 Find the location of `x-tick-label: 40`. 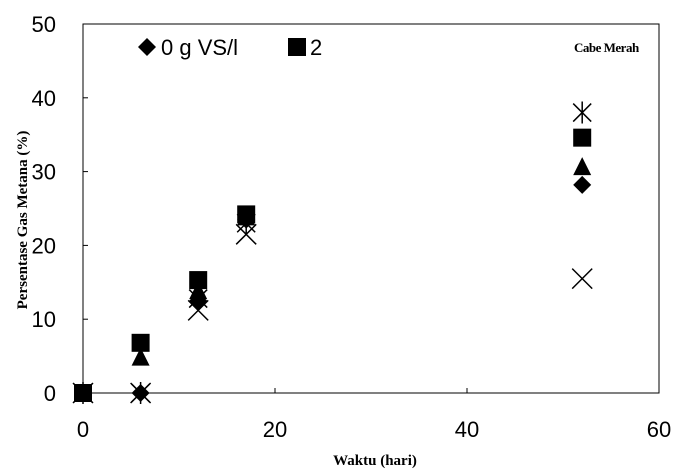

x-tick-label: 40 is located at coordinates (467, 429).